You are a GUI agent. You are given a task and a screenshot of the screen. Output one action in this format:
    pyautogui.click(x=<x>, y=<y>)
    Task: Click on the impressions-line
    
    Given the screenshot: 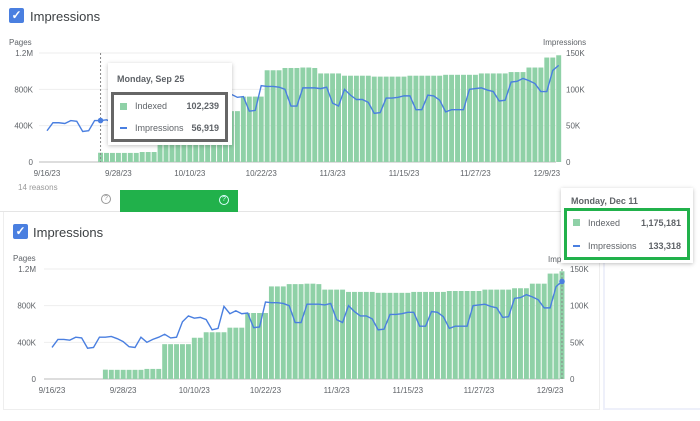 What is the action you would take?
    pyautogui.click(x=307, y=314)
    